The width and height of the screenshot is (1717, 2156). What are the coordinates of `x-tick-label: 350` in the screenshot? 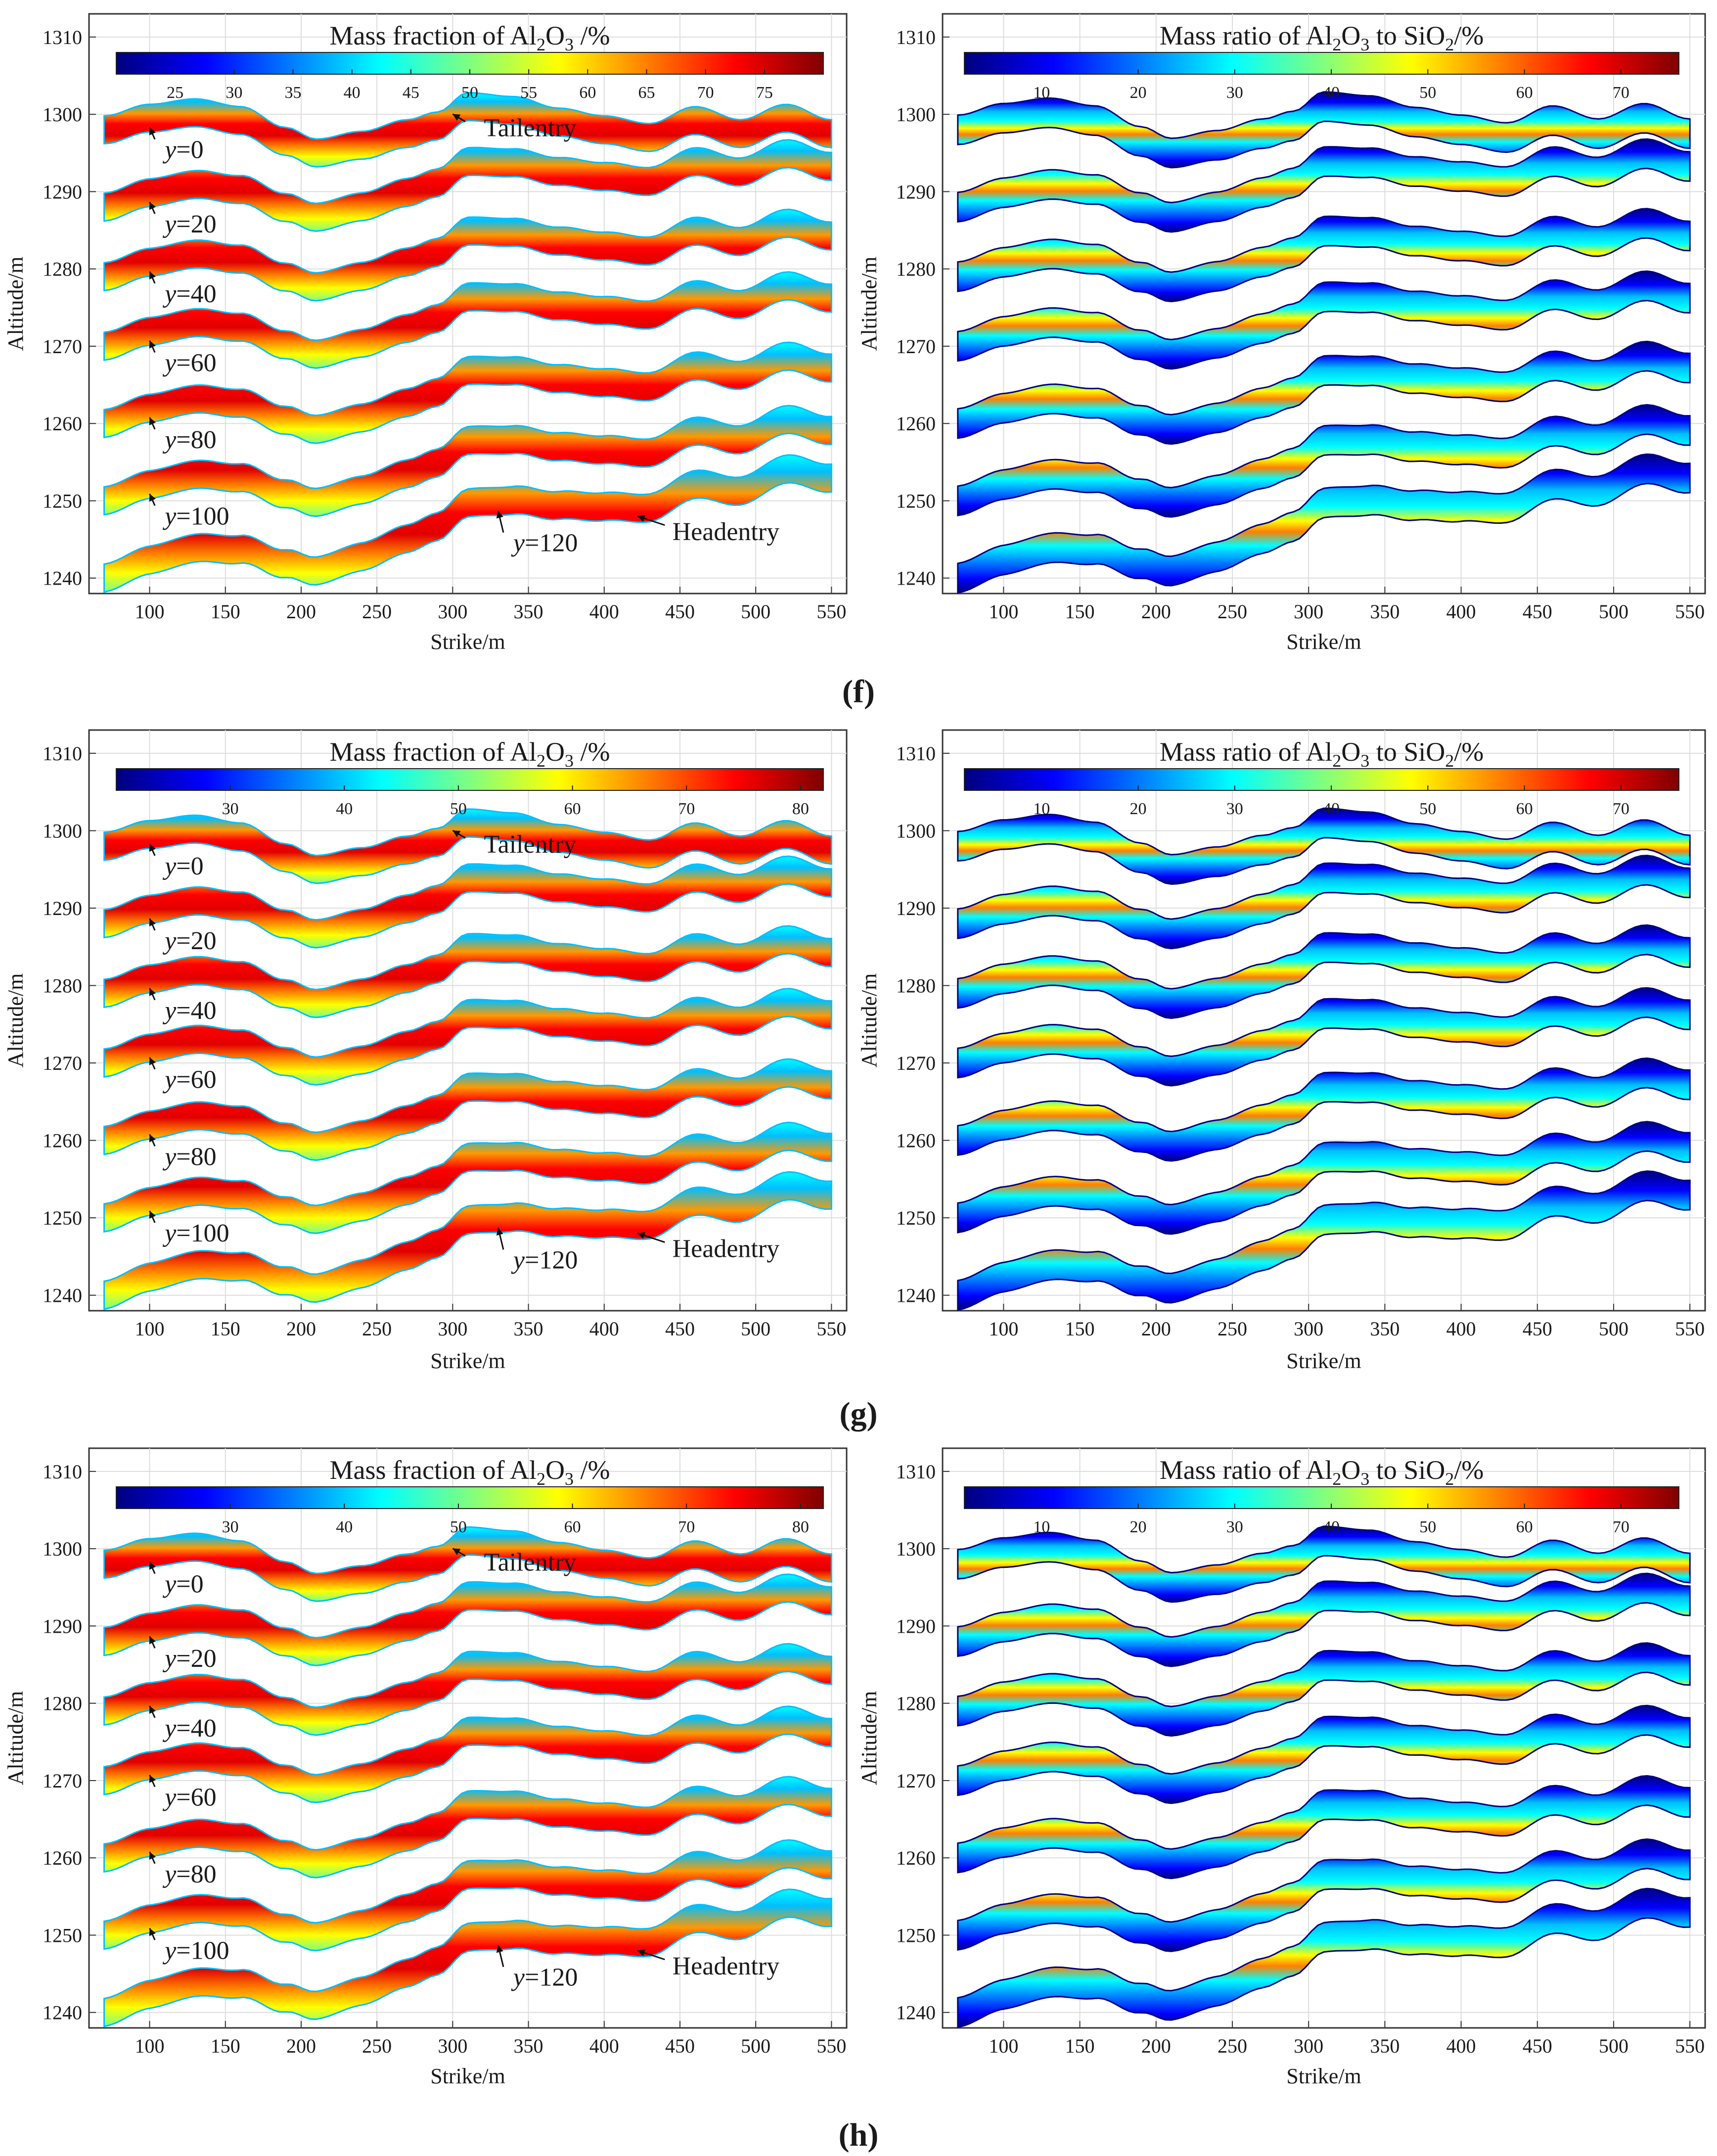 It's located at (528, 1329).